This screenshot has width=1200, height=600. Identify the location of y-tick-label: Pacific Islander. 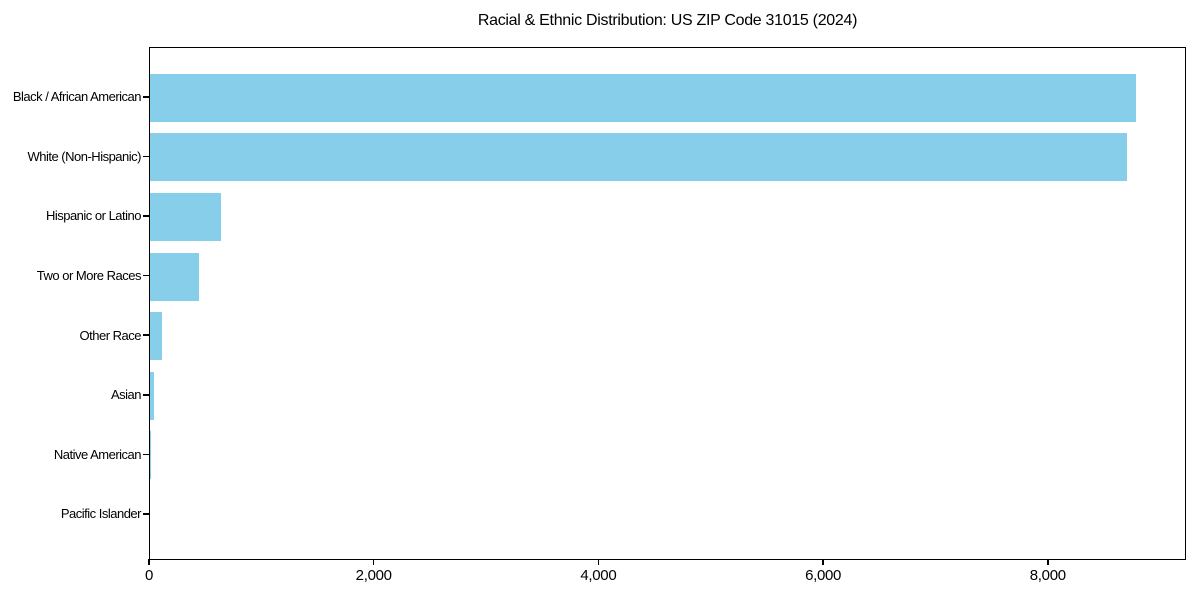
(101, 514).